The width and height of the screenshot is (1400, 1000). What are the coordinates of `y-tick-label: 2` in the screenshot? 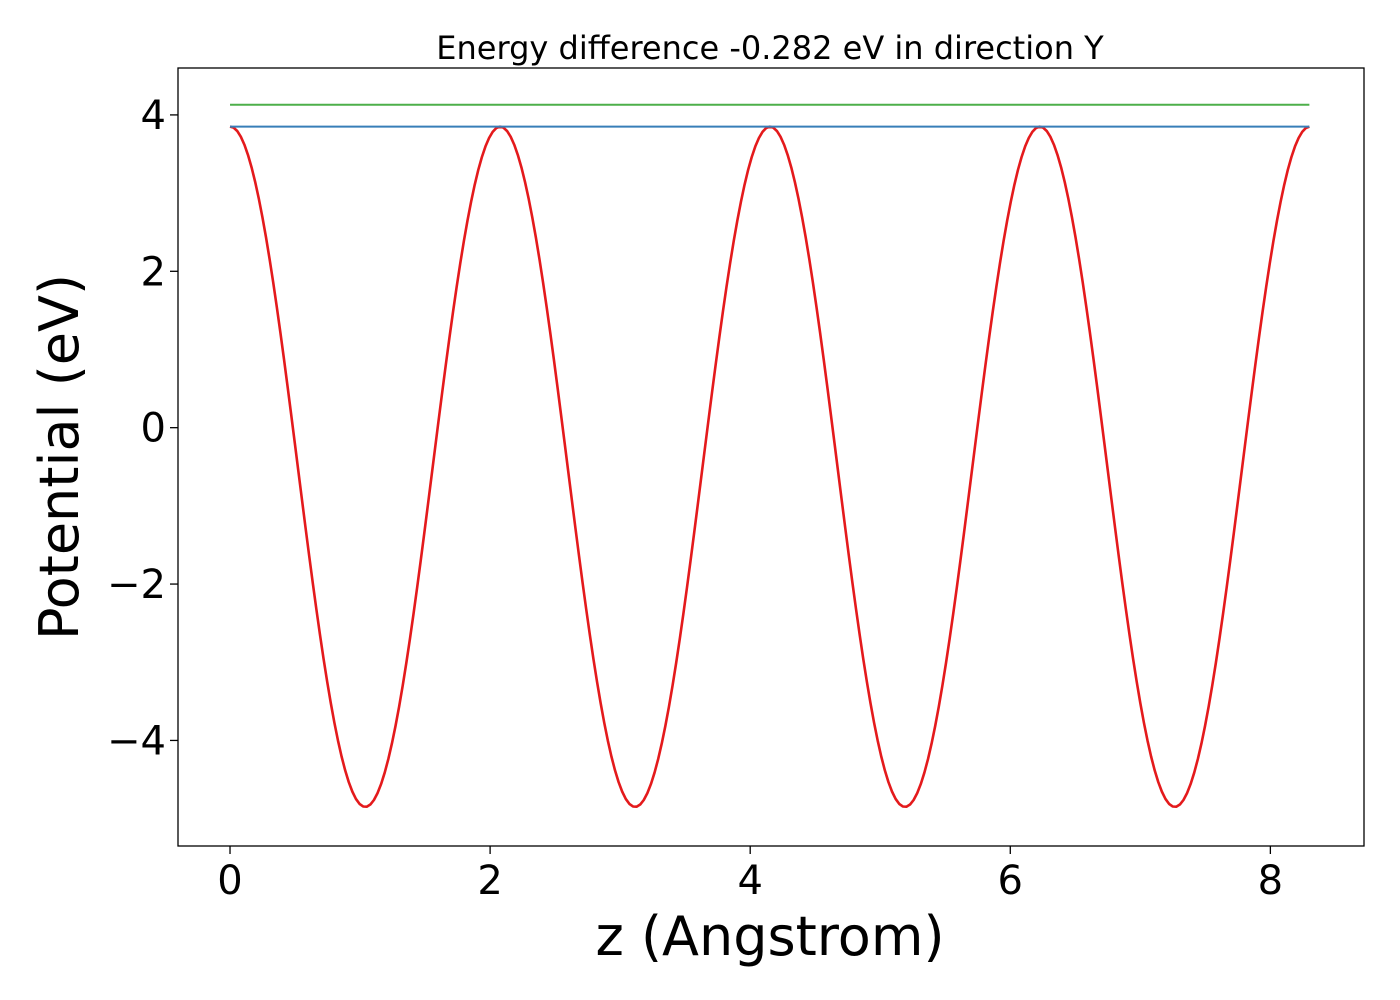 It's located at (153, 272).